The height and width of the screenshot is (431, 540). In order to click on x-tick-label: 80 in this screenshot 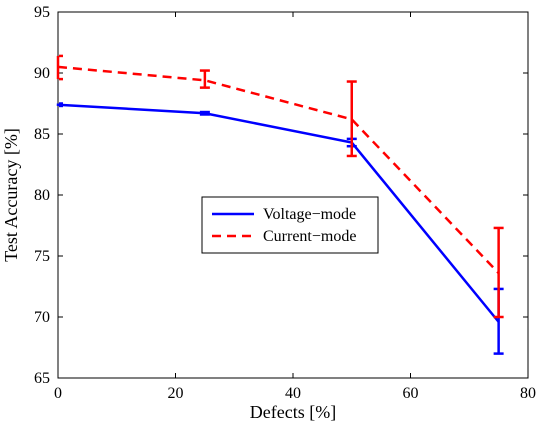, I will do `click(528, 393)`.